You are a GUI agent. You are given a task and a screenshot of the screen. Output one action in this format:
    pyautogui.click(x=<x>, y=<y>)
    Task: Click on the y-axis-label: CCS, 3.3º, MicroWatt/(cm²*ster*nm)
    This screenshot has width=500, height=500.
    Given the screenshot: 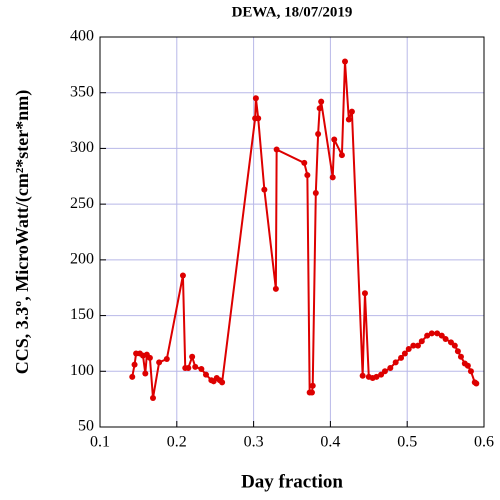 What is the action you would take?
    pyautogui.click(x=22, y=232)
    